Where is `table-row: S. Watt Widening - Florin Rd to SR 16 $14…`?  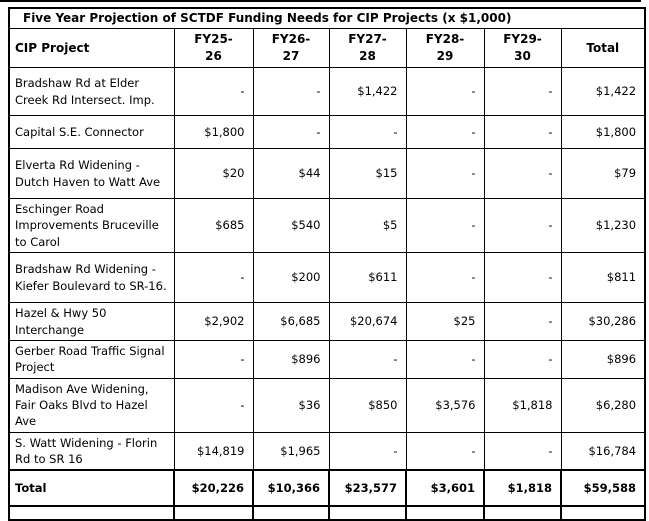 table-row: S. Watt Widening - Florin Rd to SR 16 $14… is located at coordinates (327, 451).